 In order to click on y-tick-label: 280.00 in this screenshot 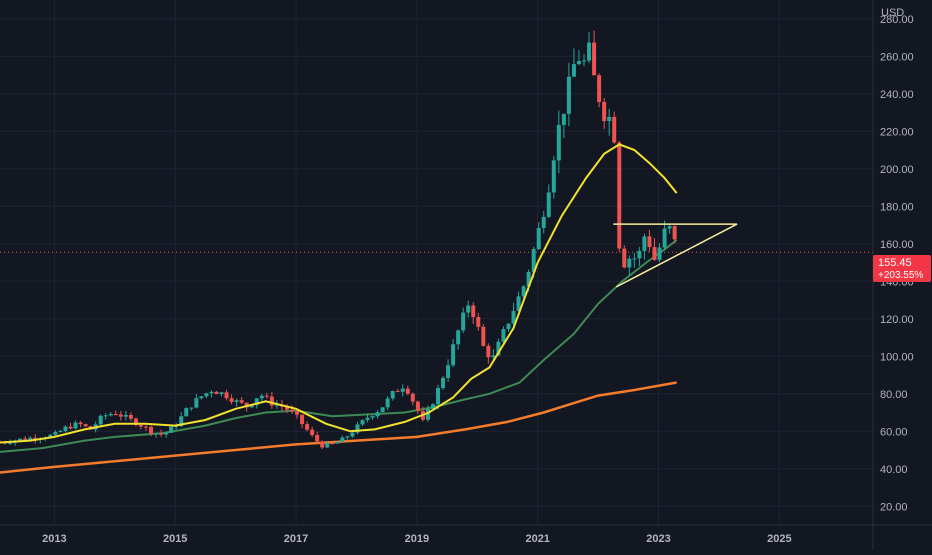, I will do `click(897, 20)`.